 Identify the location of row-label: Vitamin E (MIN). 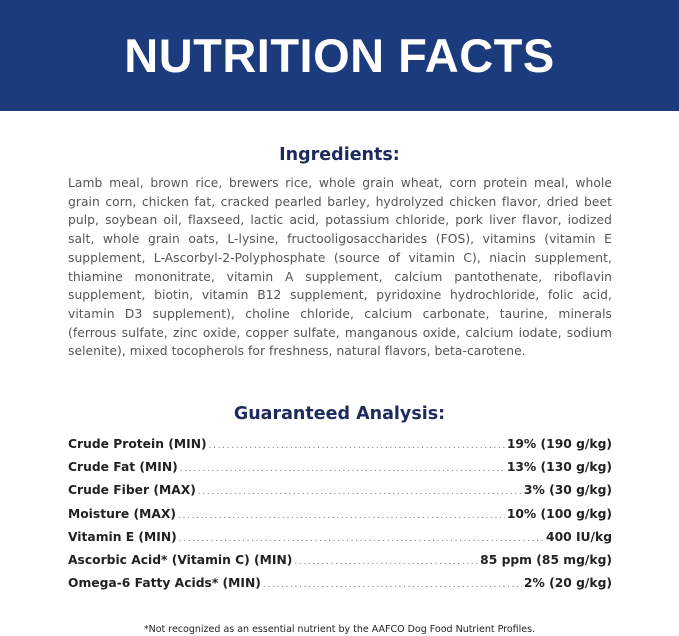
(122, 536).